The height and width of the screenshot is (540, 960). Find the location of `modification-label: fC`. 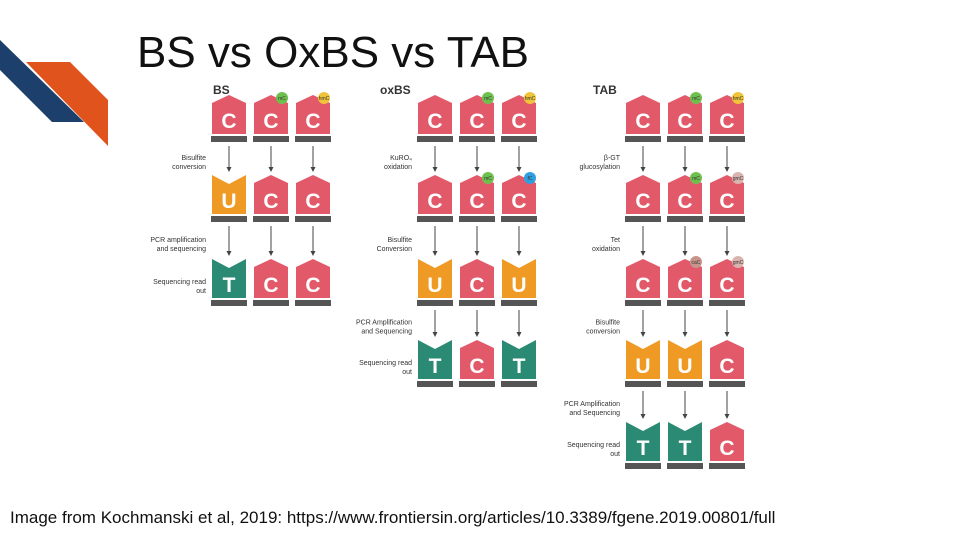

modification-label: fC is located at coordinates (530, 179).